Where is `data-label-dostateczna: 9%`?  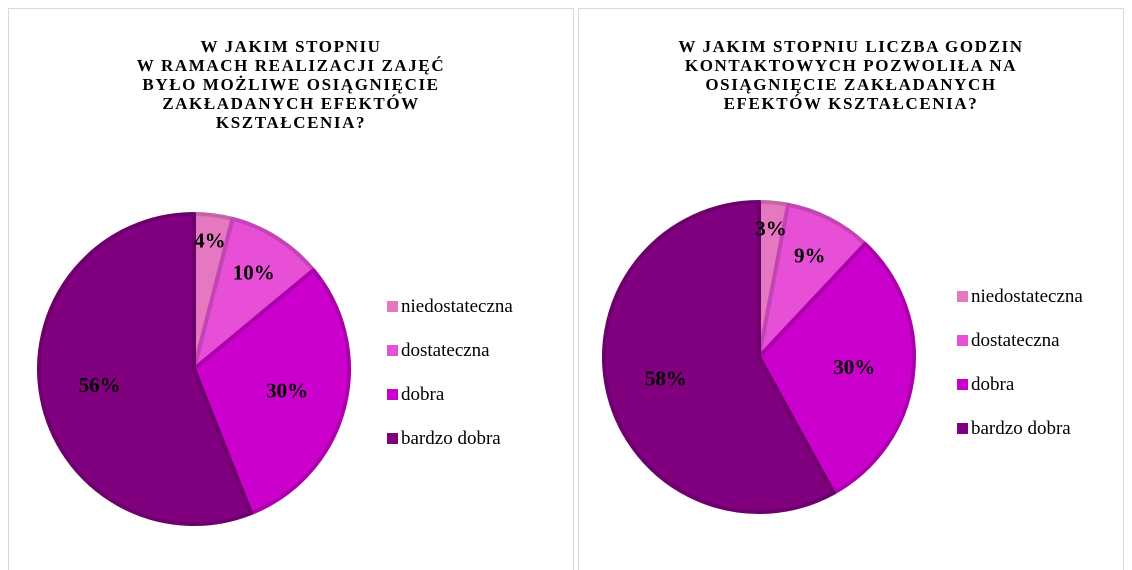
data-label-dostateczna: 9% is located at coordinates (810, 255).